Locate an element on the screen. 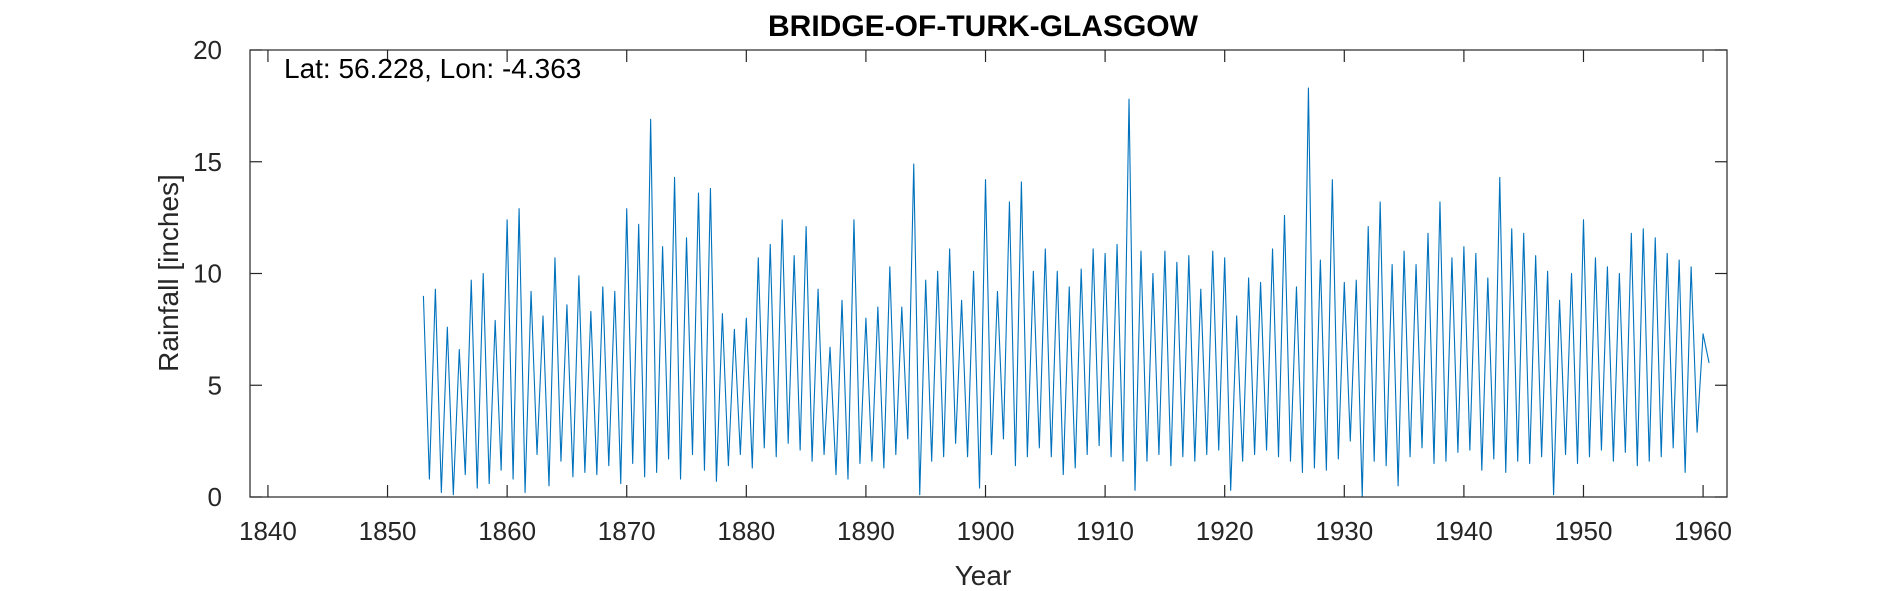  y-tick-label: 5 is located at coordinates (215, 385).